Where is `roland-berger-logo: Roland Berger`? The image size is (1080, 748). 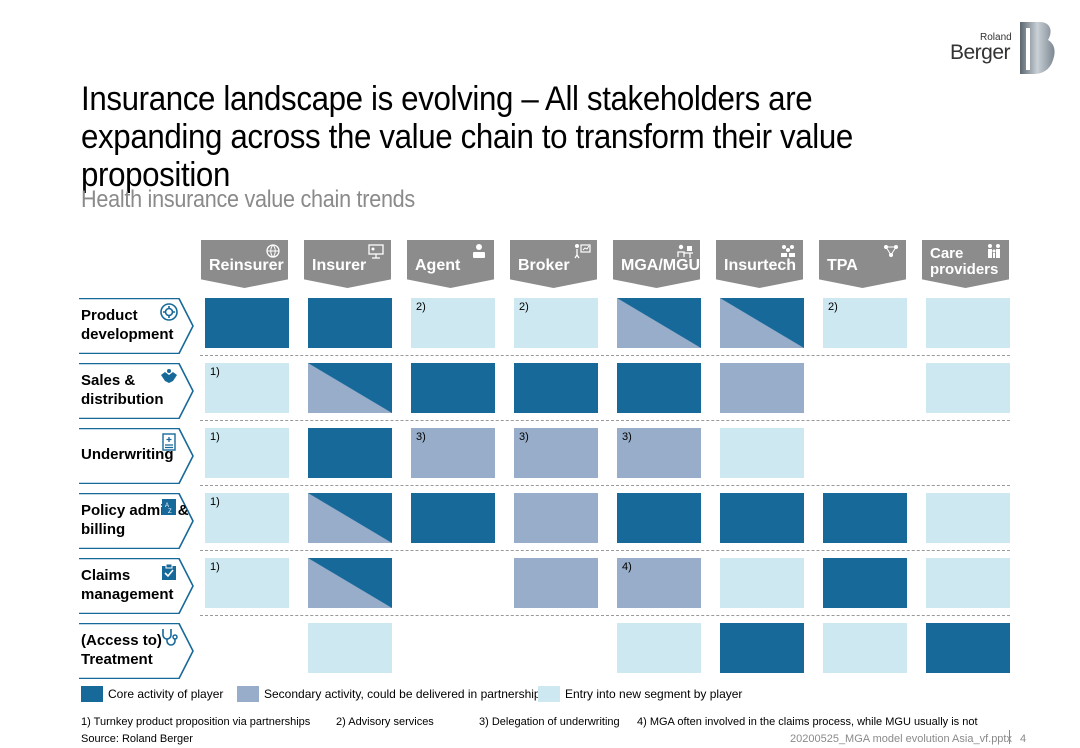 roland-berger-logo: Roland Berger is located at coordinates (1003, 48).